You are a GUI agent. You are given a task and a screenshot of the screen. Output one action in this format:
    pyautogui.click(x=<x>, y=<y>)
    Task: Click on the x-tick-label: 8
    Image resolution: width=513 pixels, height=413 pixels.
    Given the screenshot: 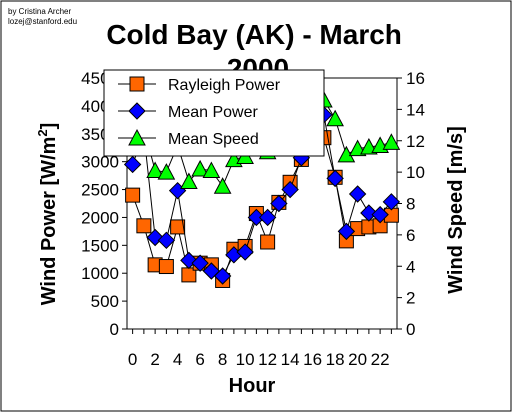 What is the action you would take?
    pyautogui.click(x=222, y=359)
    